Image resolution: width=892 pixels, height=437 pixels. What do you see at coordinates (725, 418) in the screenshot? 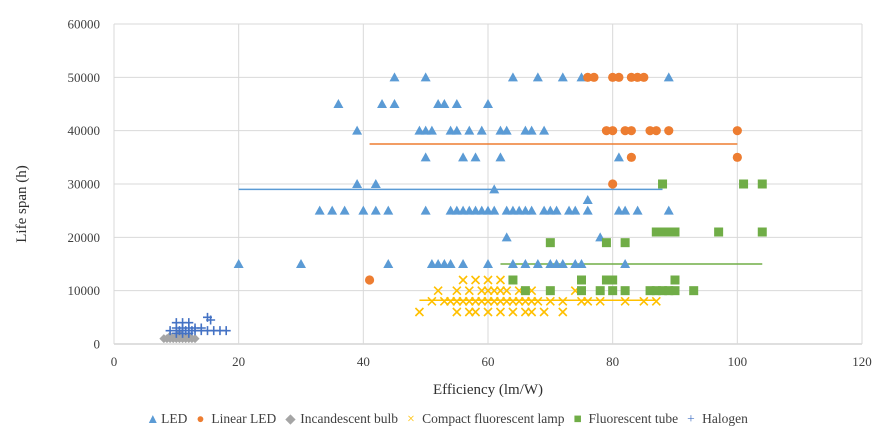
I see `legend-label: Halogen` at bounding box center [725, 418].